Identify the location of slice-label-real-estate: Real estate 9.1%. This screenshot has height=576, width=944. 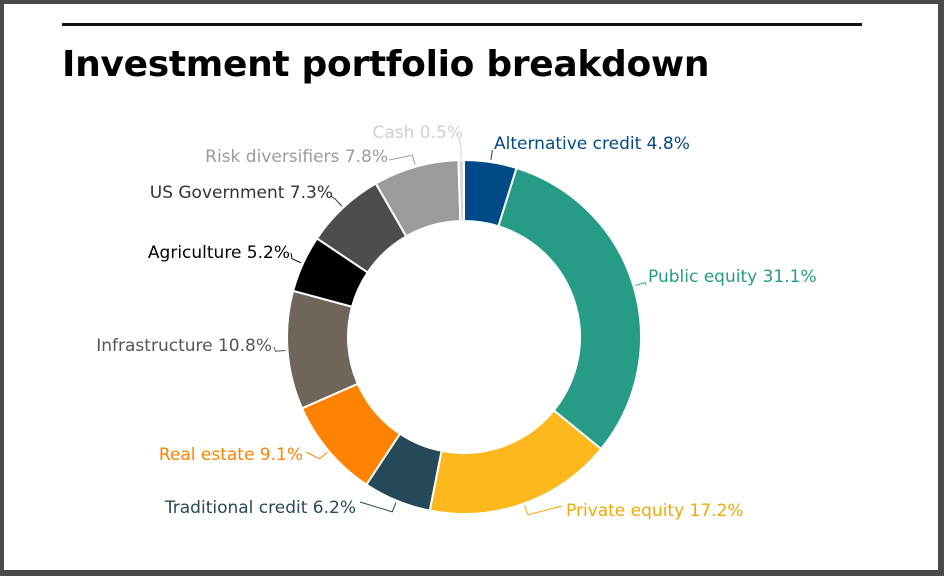
(231, 455).